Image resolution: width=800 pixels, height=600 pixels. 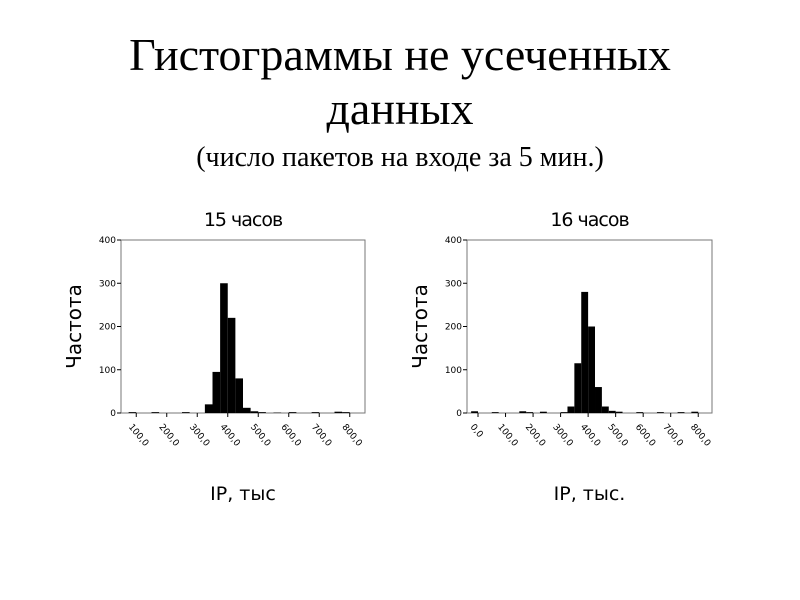 I want to click on x-tick-label: 0,0, so click(x=476, y=432).